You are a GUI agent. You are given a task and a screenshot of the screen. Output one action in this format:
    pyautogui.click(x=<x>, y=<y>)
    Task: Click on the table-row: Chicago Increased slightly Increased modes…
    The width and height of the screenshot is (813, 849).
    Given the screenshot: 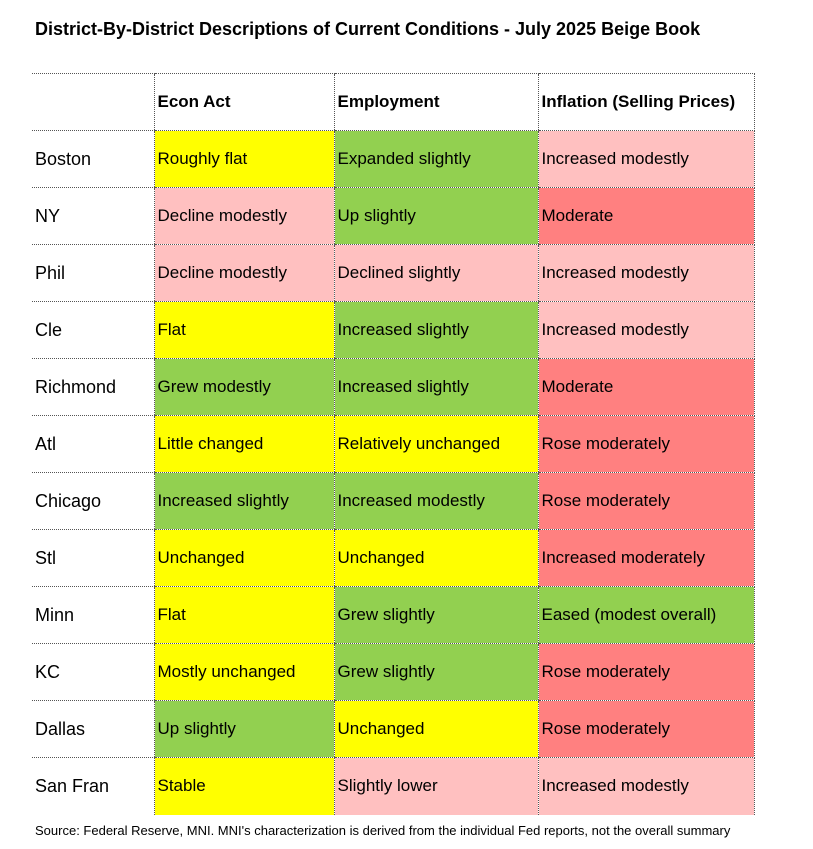 What is the action you would take?
    pyautogui.click(x=393, y=501)
    